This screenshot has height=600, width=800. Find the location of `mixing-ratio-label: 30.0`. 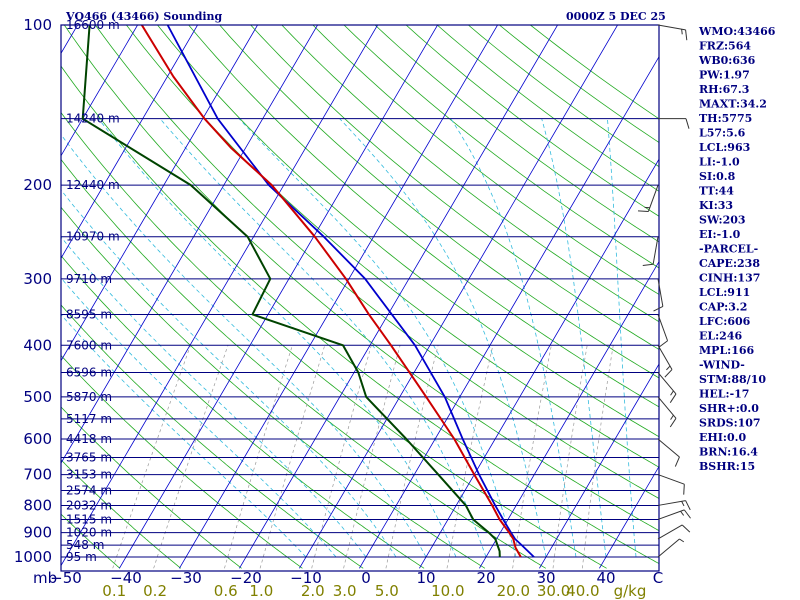

mixing-ratio-label: 30.0 is located at coordinates (553, 591).